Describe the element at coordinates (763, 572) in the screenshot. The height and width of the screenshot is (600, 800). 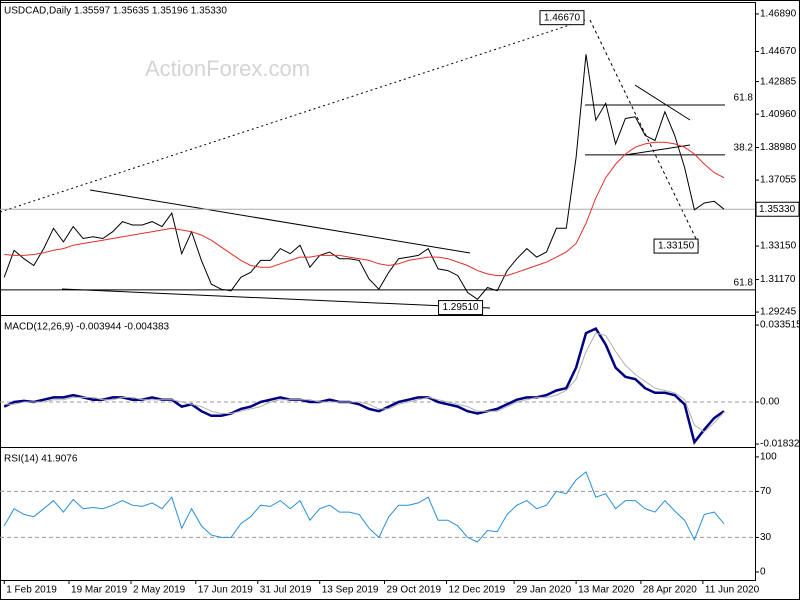
I see `y-tick-label: 0` at that location.